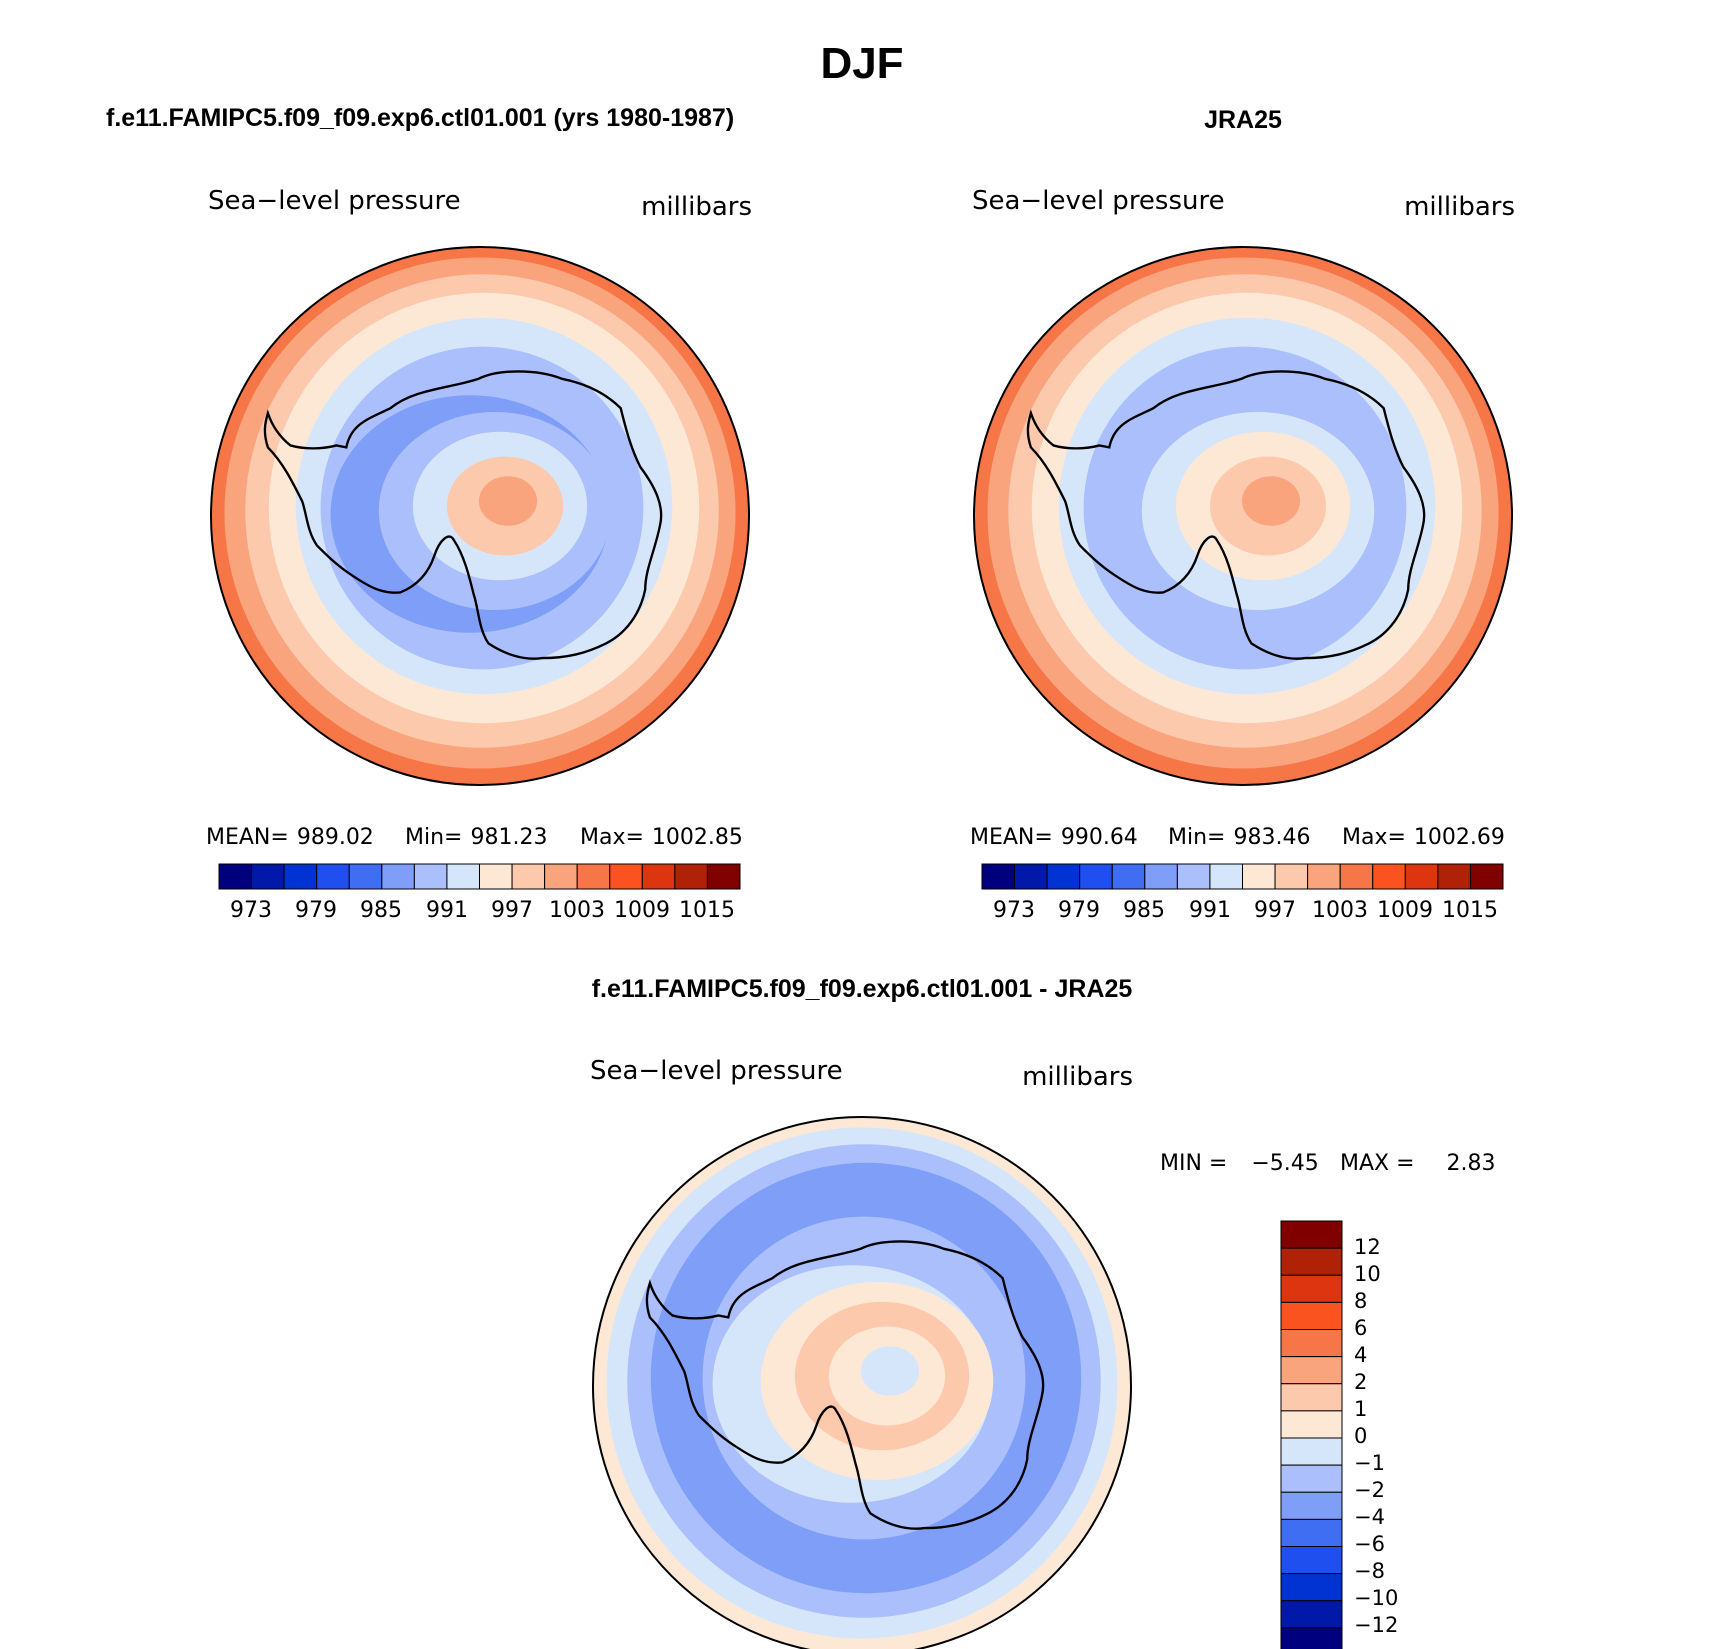  What do you see at coordinates (1243, 120) in the screenshot?
I see `panel-obs-heading: JRA25` at bounding box center [1243, 120].